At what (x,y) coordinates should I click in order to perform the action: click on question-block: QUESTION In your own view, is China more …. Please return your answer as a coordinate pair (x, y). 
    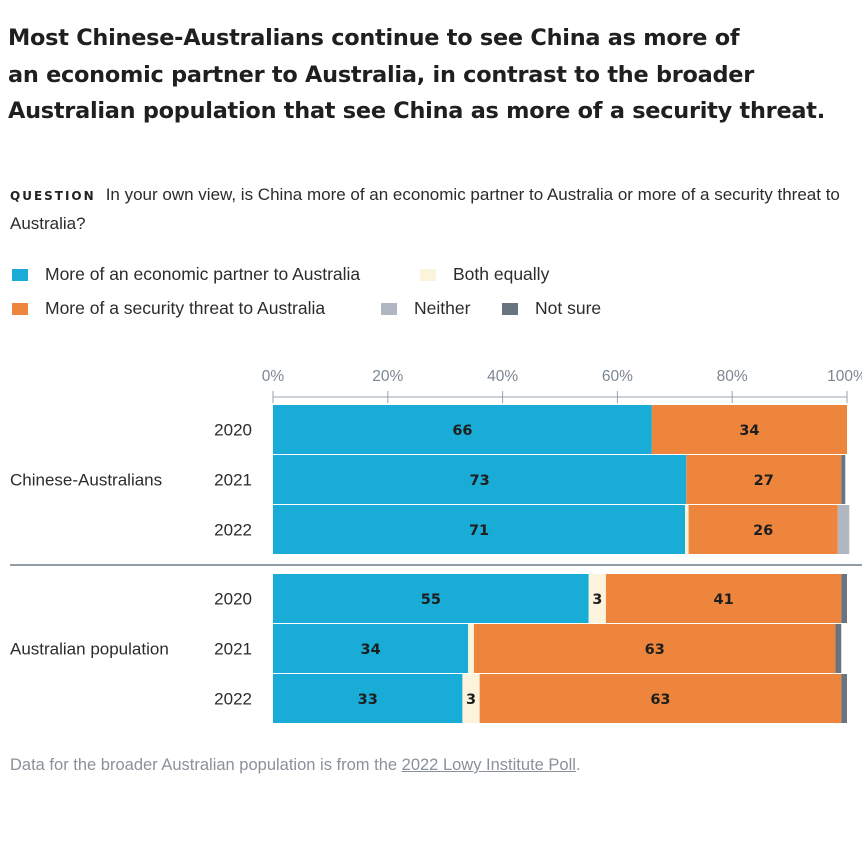
    Looking at the image, I should click on (425, 209).